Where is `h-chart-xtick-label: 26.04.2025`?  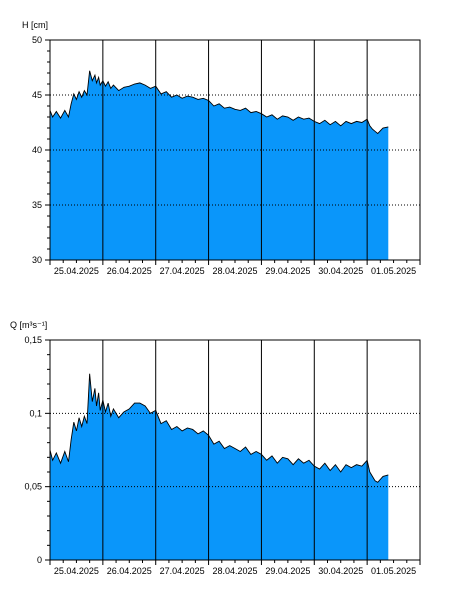
h-chart-xtick-label: 26.04.2025 is located at coordinates (129, 271).